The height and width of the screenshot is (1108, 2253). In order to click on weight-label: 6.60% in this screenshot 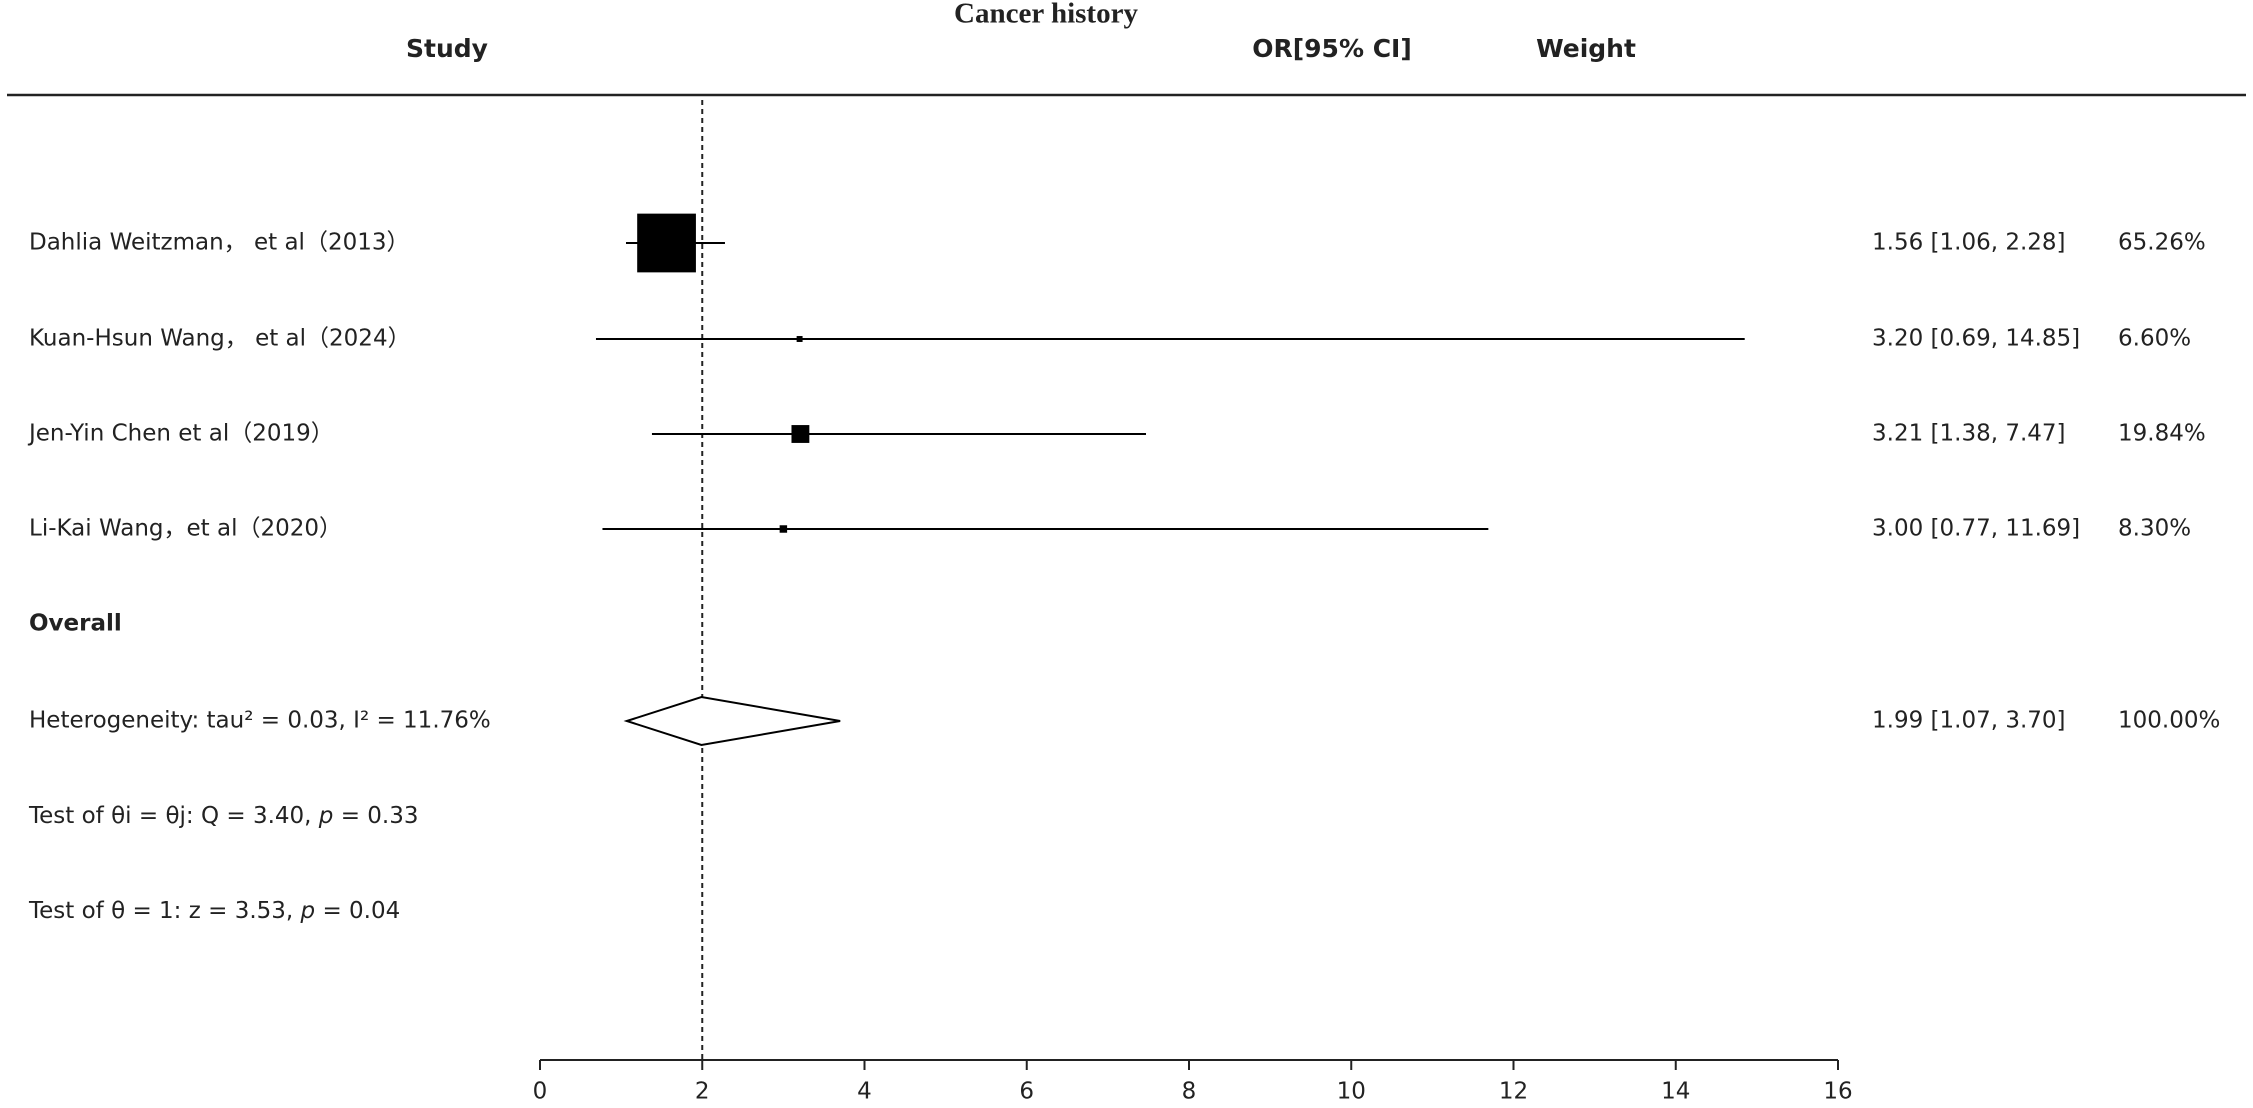, I will do `click(2154, 339)`.